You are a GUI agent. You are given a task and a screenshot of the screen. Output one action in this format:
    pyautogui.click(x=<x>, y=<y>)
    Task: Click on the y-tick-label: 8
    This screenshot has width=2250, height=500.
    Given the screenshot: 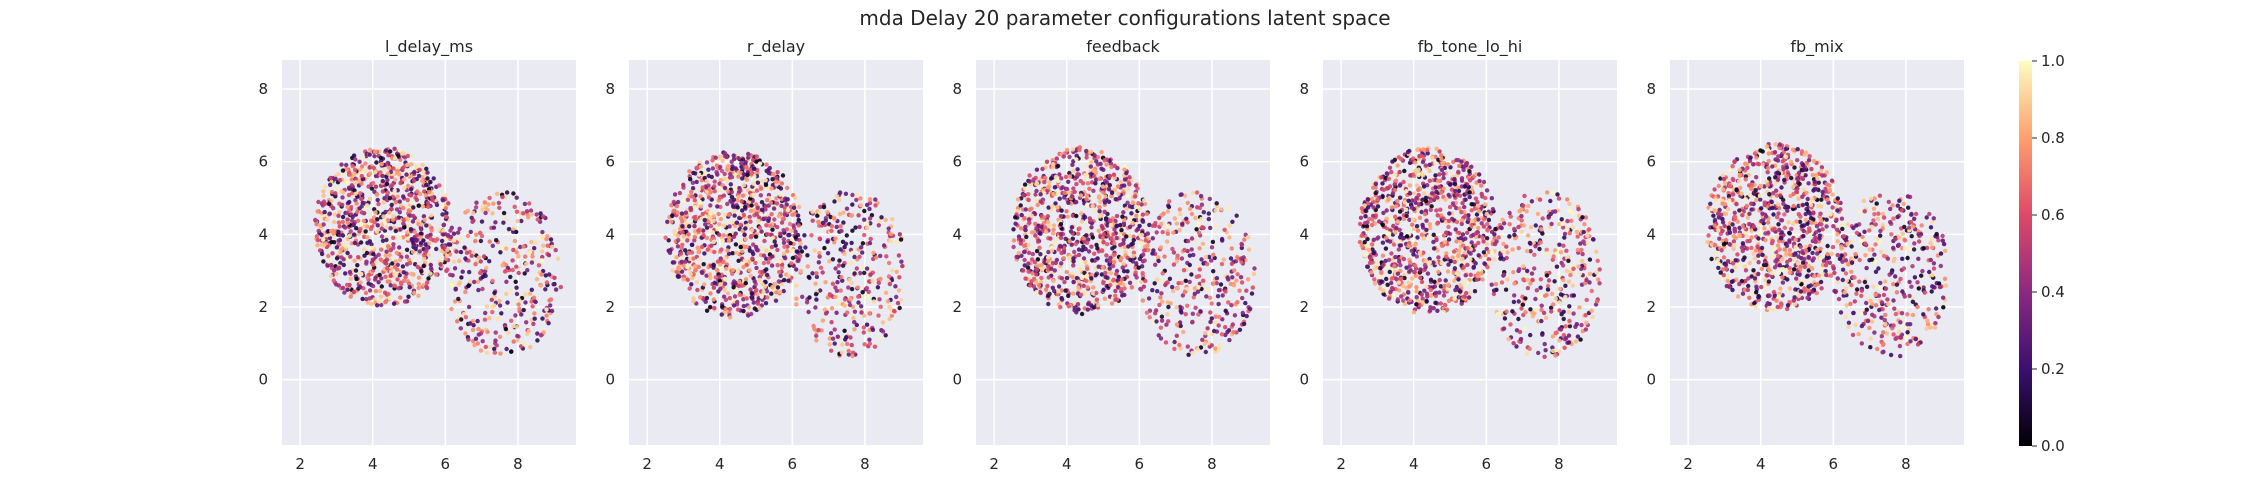 What is the action you would take?
    pyautogui.click(x=263, y=89)
    